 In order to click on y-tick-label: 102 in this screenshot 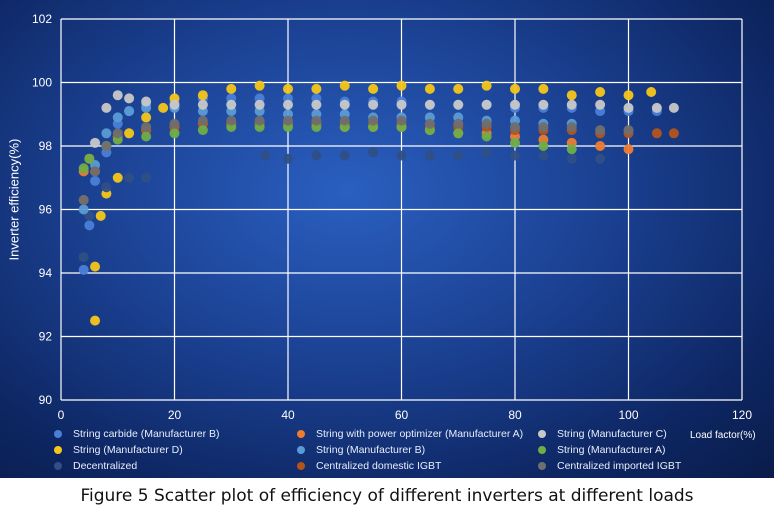, I will do `click(42, 19)`.